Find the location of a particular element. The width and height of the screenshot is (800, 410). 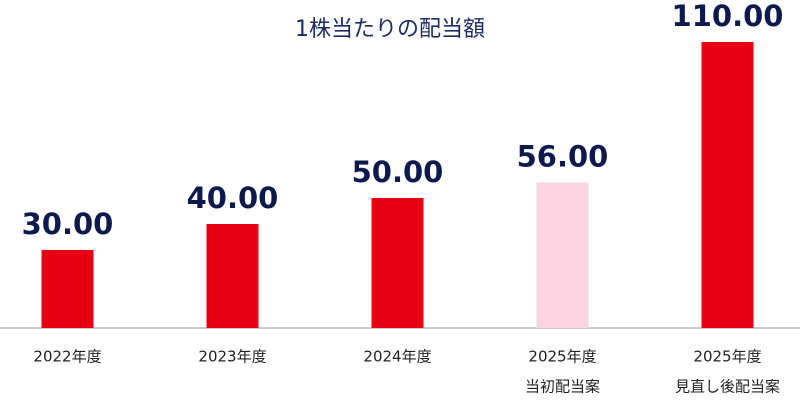

x-tick-label: 2022年度 is located at coordinates (67, 357).